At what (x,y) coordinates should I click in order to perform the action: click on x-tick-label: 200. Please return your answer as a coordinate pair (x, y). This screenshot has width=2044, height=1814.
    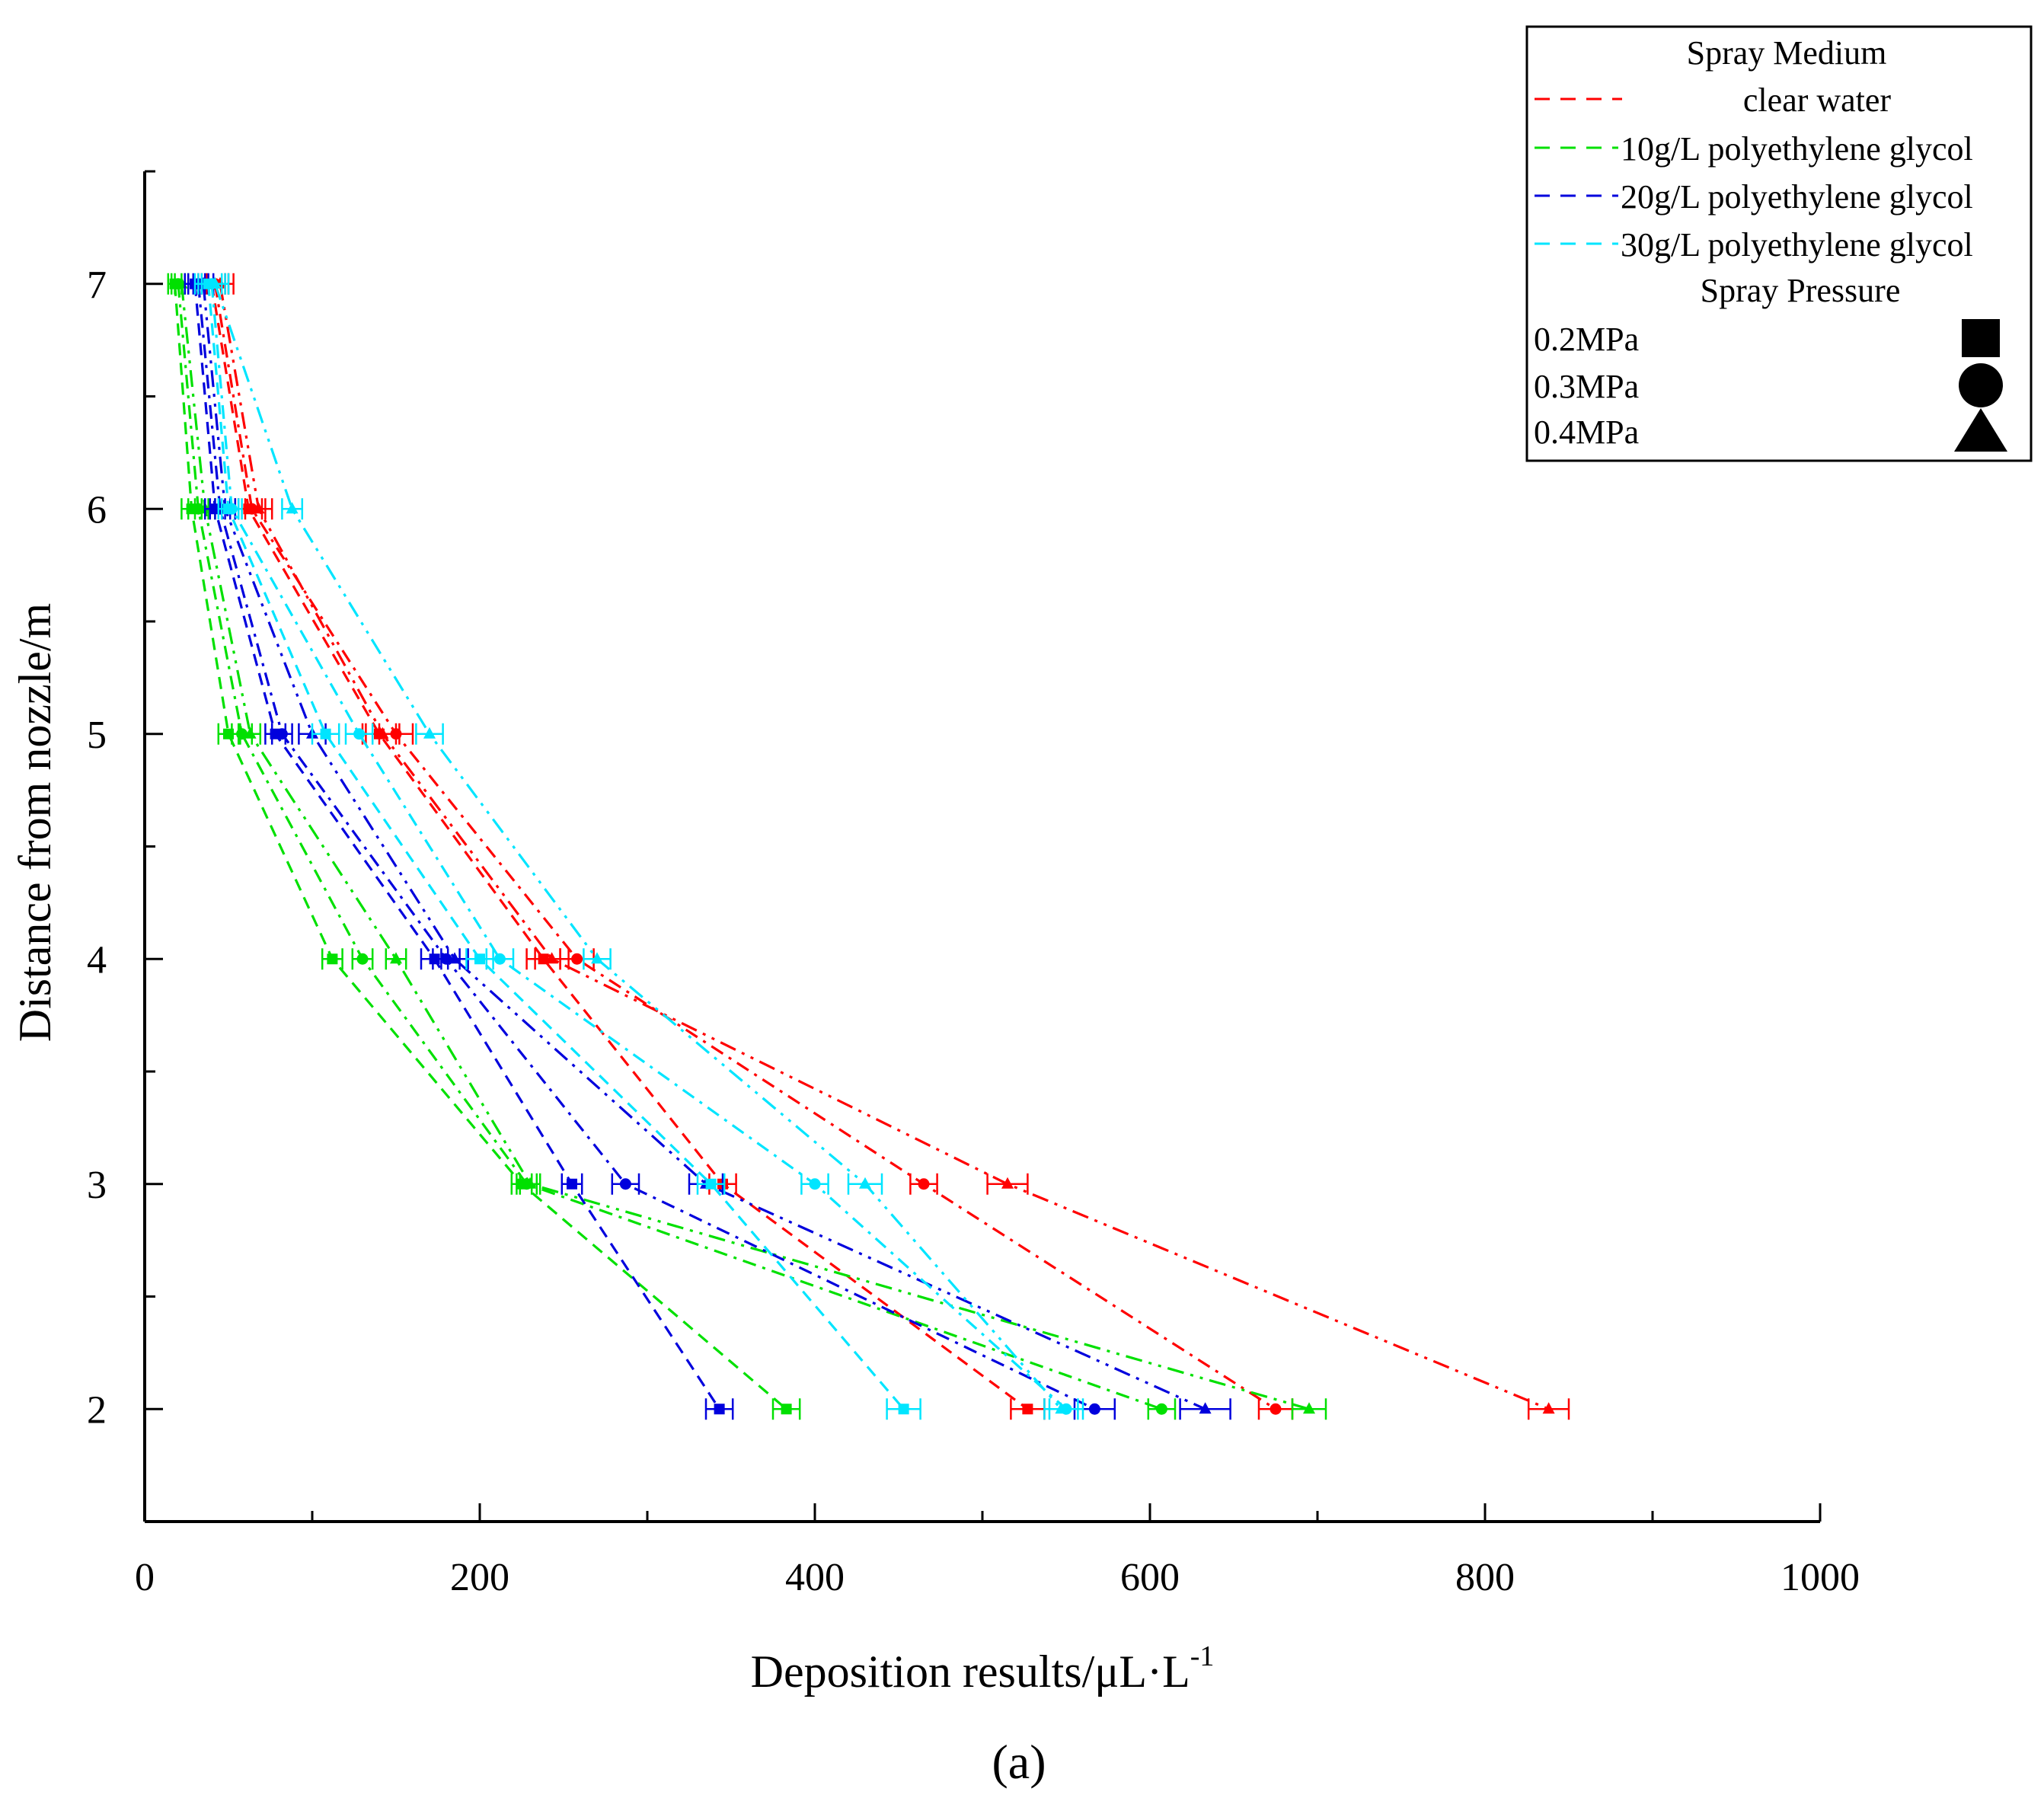
    Looking at the image, I should click on (479, 1577).